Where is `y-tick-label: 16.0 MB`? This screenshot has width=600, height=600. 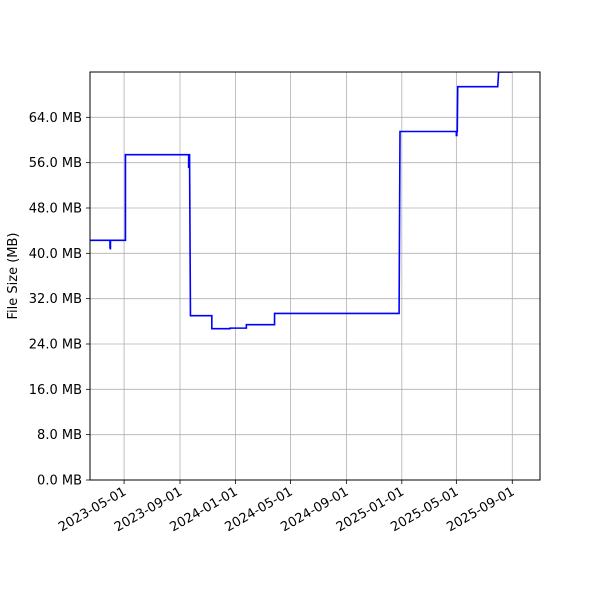
y-tick-label: 16.0 MB is located at coordinates (55, 390).